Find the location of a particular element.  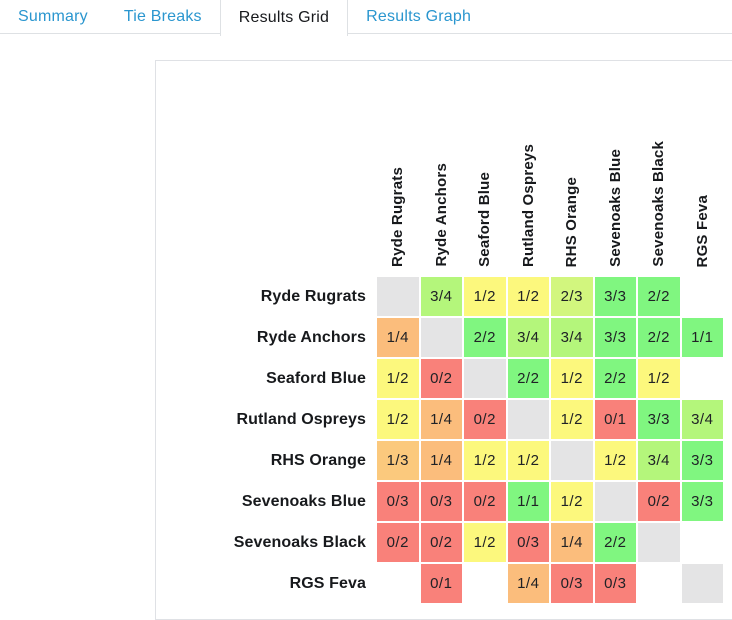

row-label-2: Ryde Anchors is located at coordinates (265, 337).